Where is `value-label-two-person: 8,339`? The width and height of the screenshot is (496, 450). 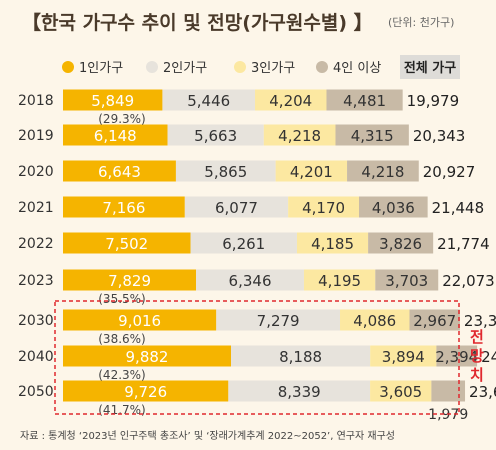 value-label-two-person: 8,339 is located at coordinates (299, 392).